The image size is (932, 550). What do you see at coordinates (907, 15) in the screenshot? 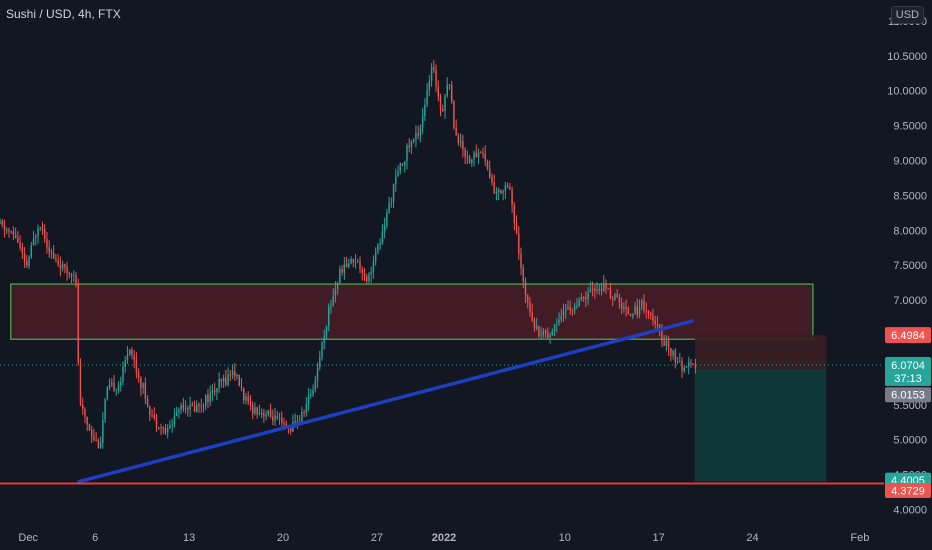
I see `currency-button: USD` at bounding box center [907, 15].